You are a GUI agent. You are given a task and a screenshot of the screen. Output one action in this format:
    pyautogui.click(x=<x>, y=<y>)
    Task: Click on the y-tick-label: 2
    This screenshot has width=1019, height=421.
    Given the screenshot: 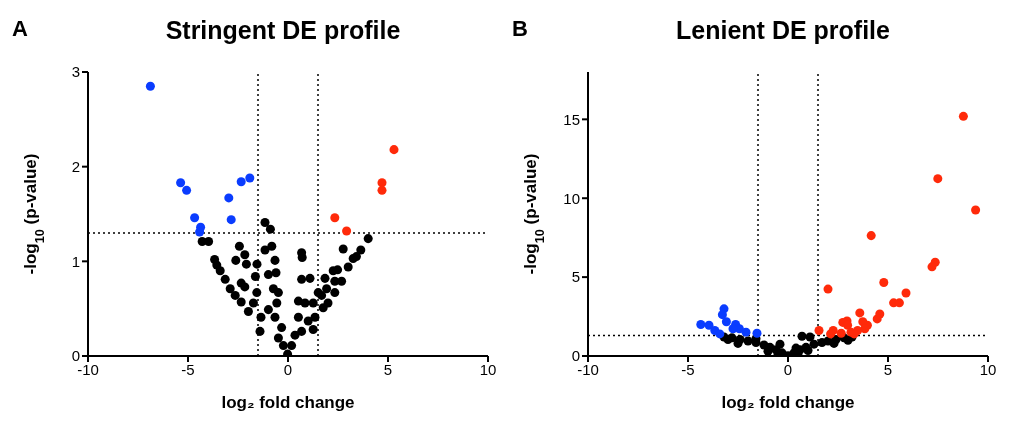 What is the action you would take?
    pyautogui.click(x=75, y=166)
    